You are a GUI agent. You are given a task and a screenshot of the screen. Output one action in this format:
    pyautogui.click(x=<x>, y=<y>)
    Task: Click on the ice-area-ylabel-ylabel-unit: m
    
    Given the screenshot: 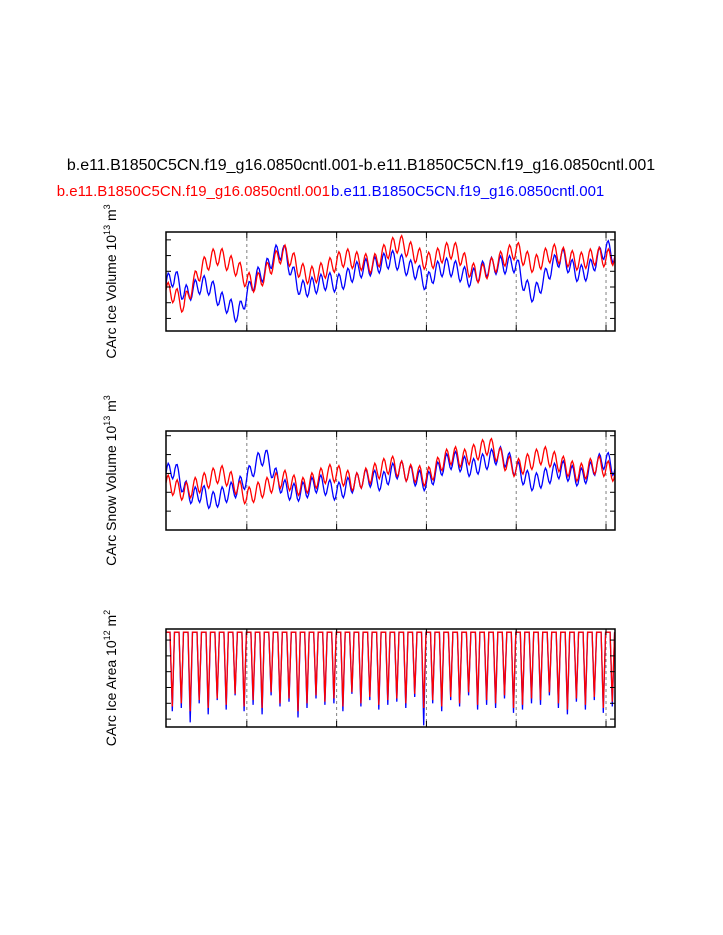 What is the action you would take?
    pyautogui.click(x=111, y=623)
    